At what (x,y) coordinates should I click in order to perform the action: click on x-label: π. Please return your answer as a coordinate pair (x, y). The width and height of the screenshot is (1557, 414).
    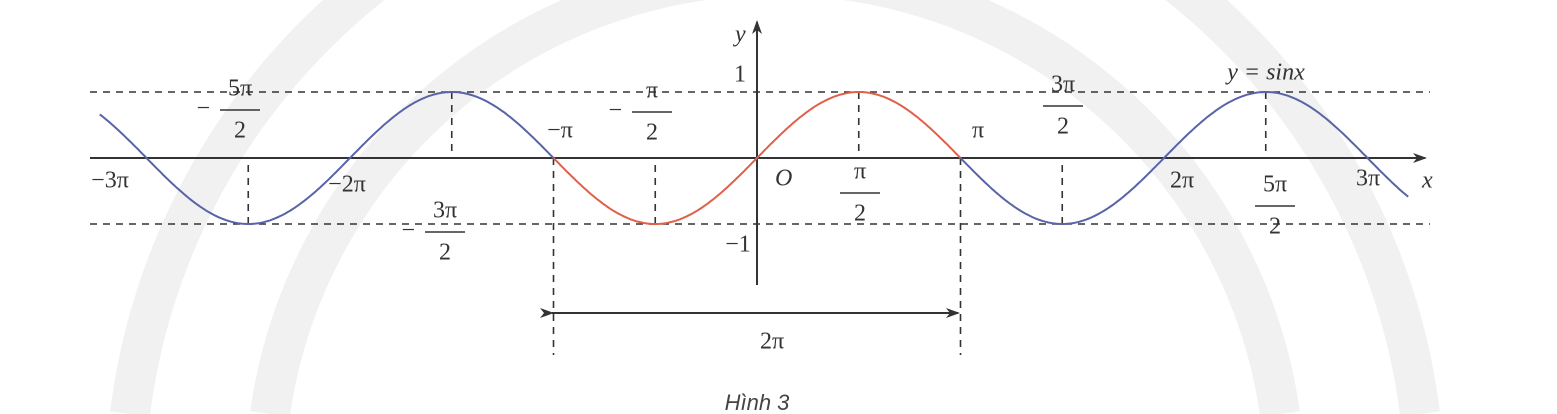
    Looking at the image, I should click on (978, 131).